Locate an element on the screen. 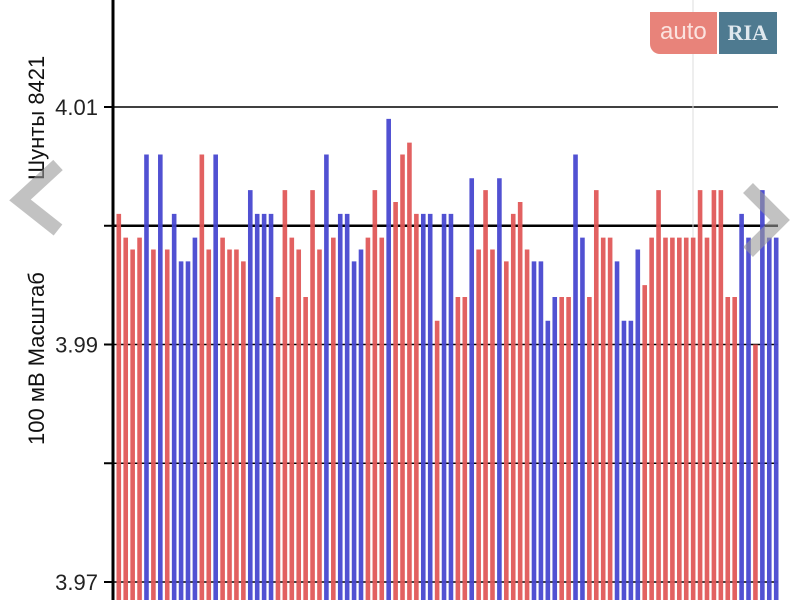  y-tick-label: 3.99 is located at coordinates (76, 345).